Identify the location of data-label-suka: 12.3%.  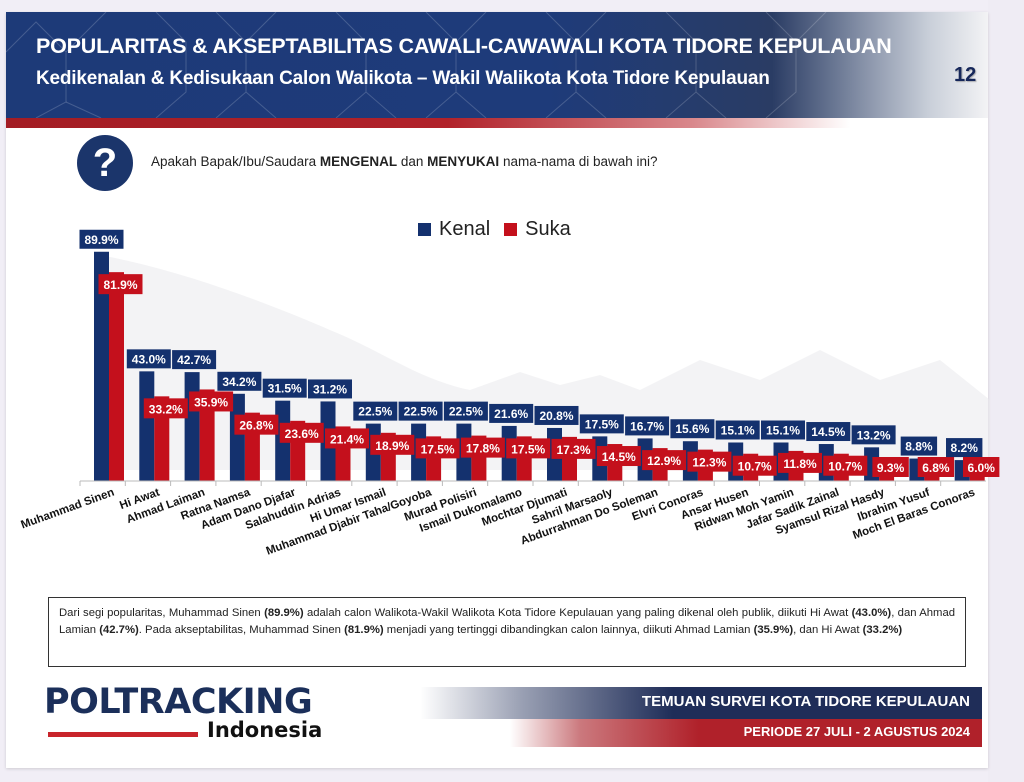
(709, 463).